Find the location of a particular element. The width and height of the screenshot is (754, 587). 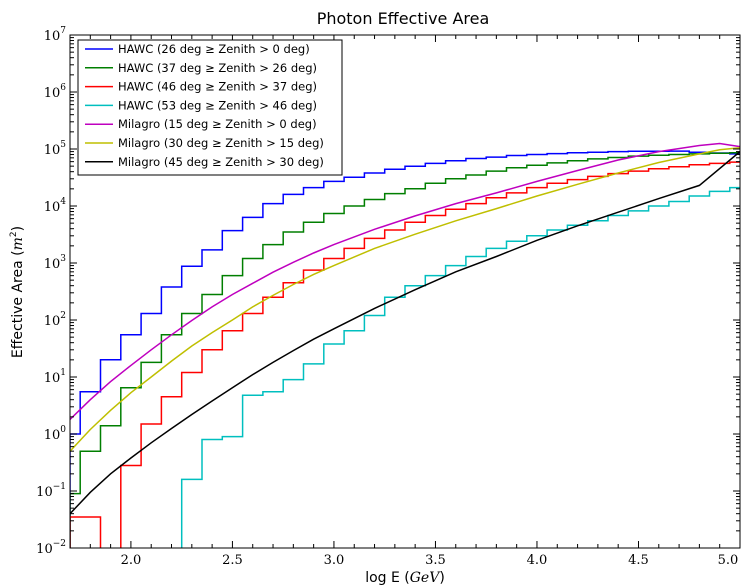

y-tick-label: 10⁶ is located at coordinates (55, 92).